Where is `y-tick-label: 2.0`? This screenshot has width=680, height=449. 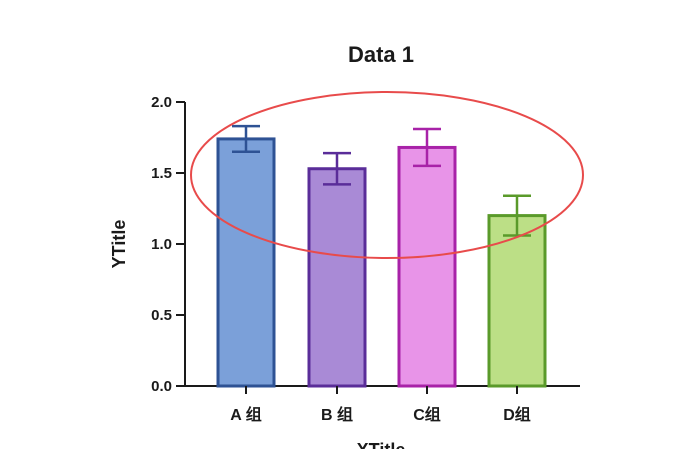
y-tick-label: 2.0 is located at coordinates (161, 102).